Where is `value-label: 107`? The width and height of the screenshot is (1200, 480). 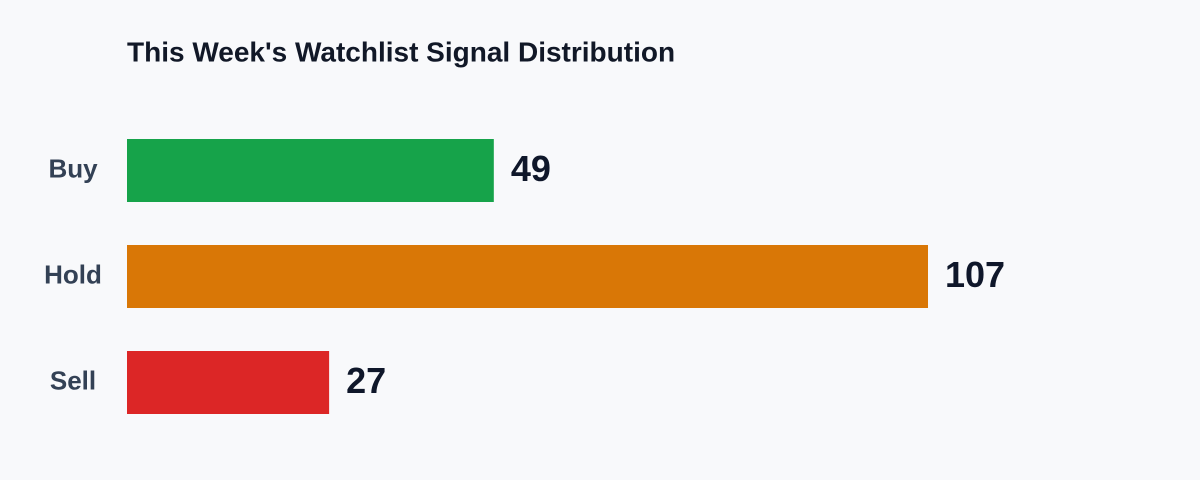 value-label: 107 is located at coordinates (975, 274).